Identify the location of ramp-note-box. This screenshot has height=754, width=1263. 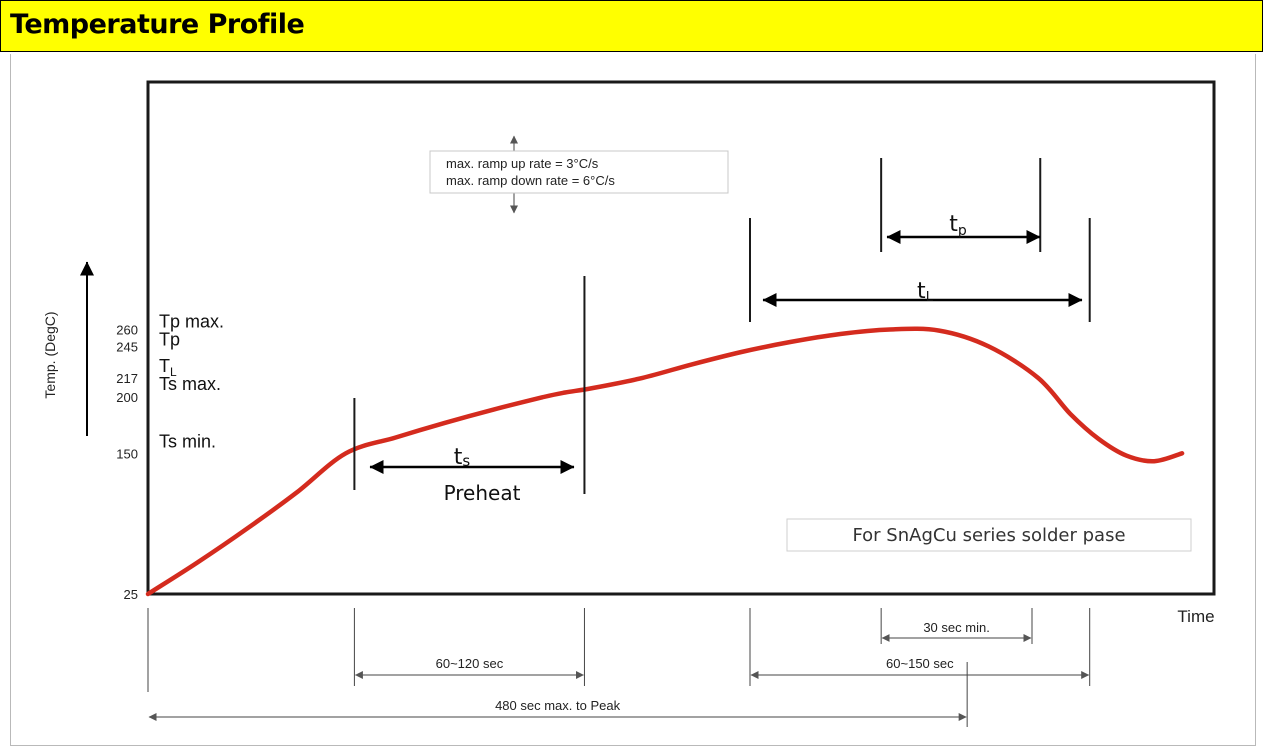
(579, 172).